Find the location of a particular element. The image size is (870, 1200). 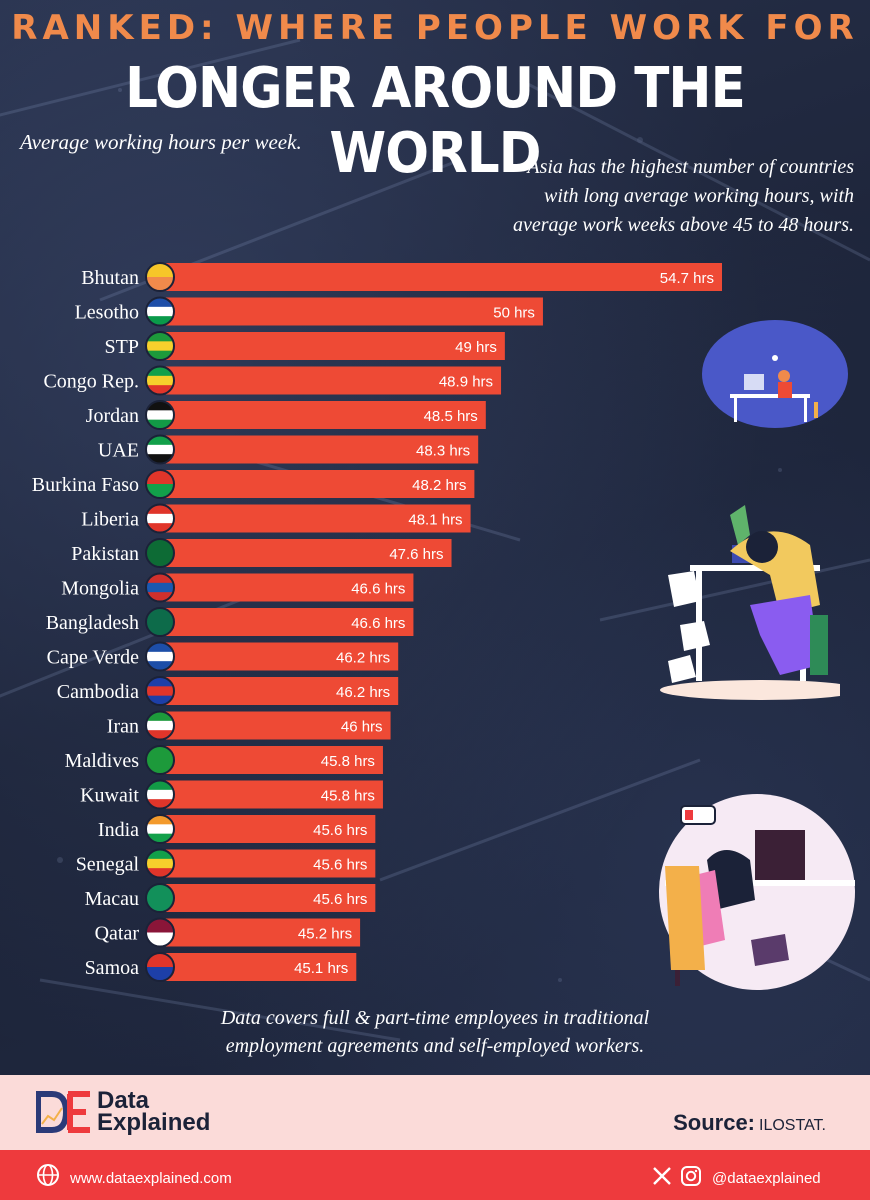

flag-lesotho-icon is located at coordinates (160, 311).